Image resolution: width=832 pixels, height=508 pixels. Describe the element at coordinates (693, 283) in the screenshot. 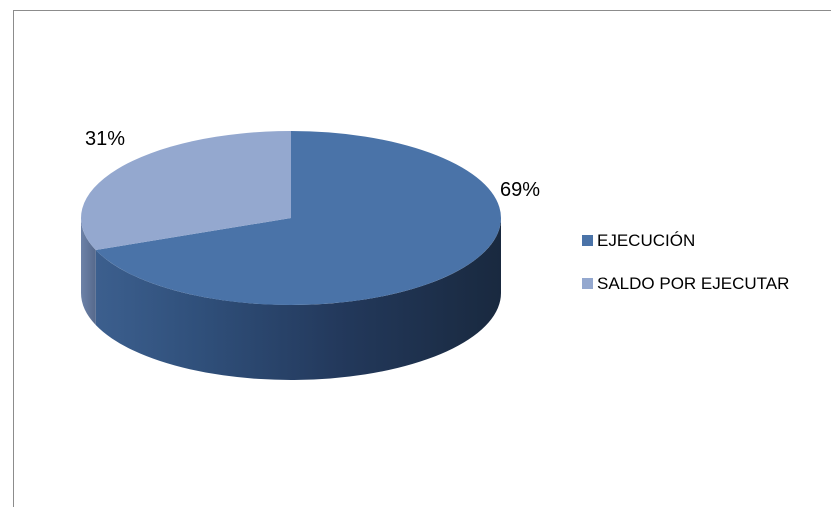

I see `legend-label-2: SALDO POR EJECUTAR` at that location.